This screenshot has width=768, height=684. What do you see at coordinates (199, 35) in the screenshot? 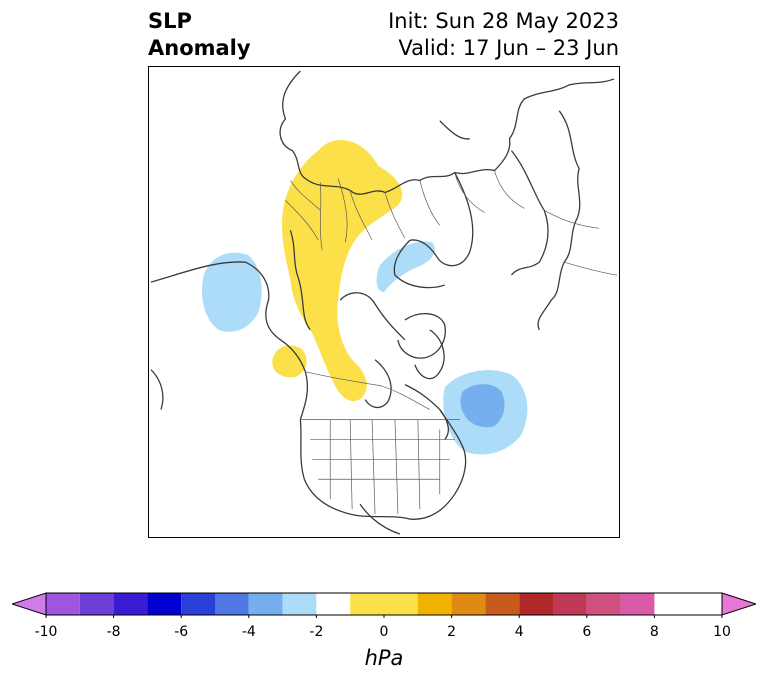
I see `map-title: SLP Anomaly` at bounding box center [199, 35].